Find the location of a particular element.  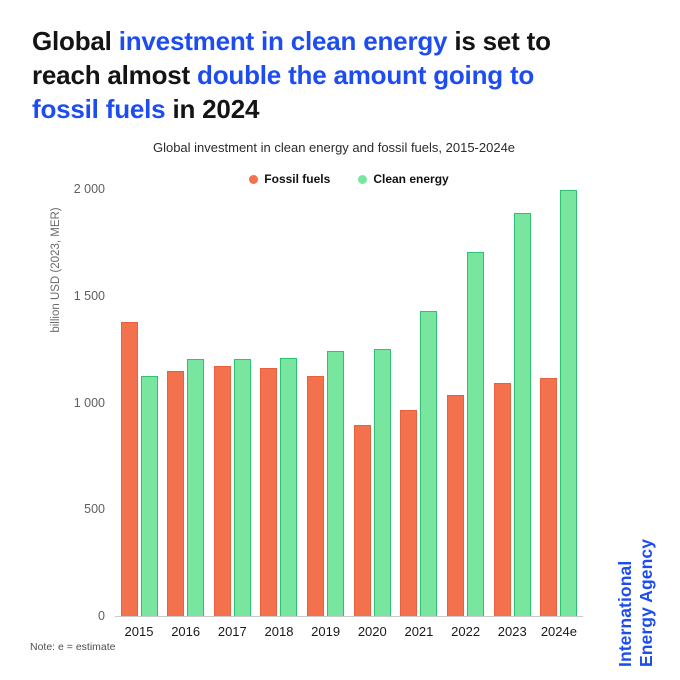

headline-text: in 2024 is located at coordinates (212, 109).